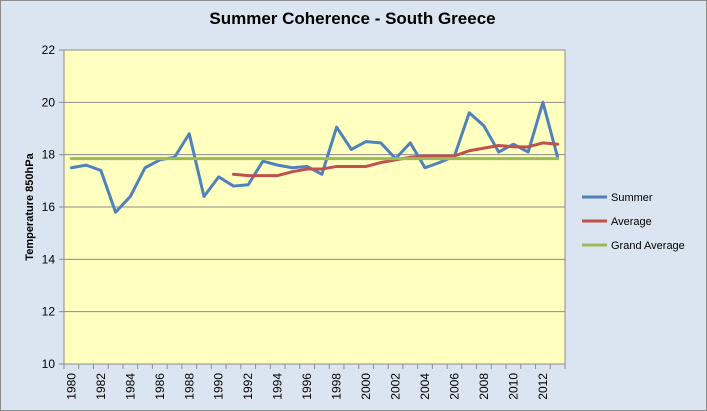 This screenshot has height=411, width=707. Describe the element at coordinates (513, 386) in the screenshot. I see `x-tick-label: 2010` at that location.